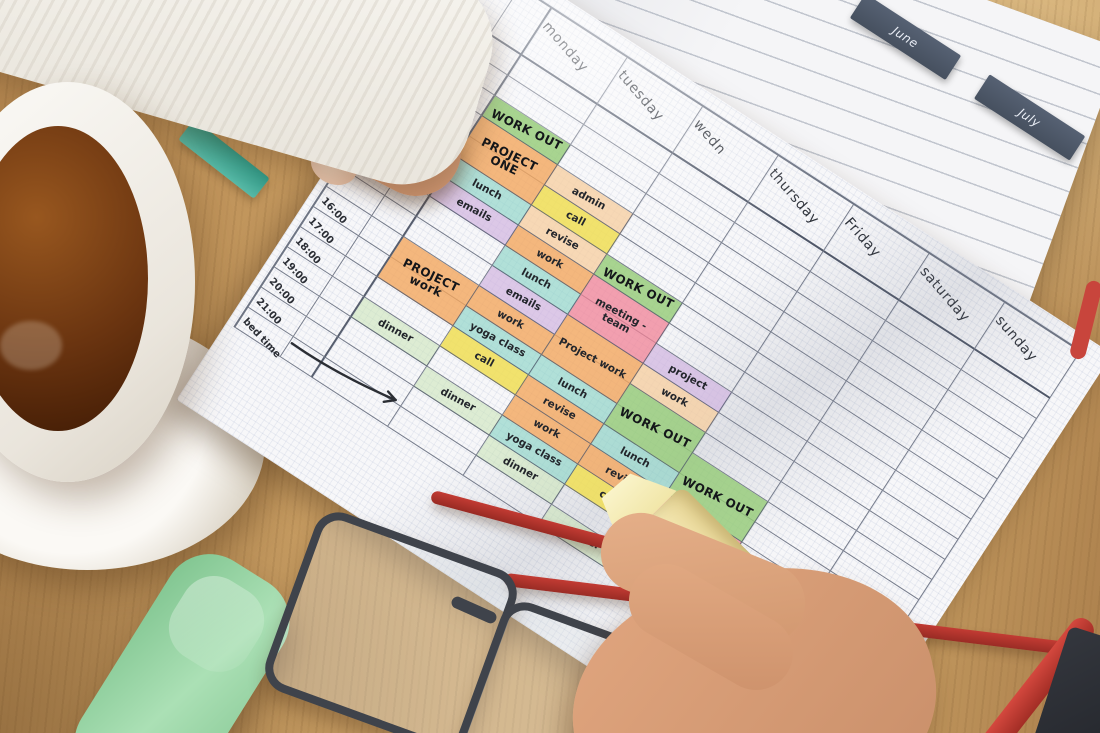 This screenshot has width=1100, height=733. What do you see at coordinates (74, 278) in the screenshot?
I see `tea-liquid` at bounding box center [74, 278].